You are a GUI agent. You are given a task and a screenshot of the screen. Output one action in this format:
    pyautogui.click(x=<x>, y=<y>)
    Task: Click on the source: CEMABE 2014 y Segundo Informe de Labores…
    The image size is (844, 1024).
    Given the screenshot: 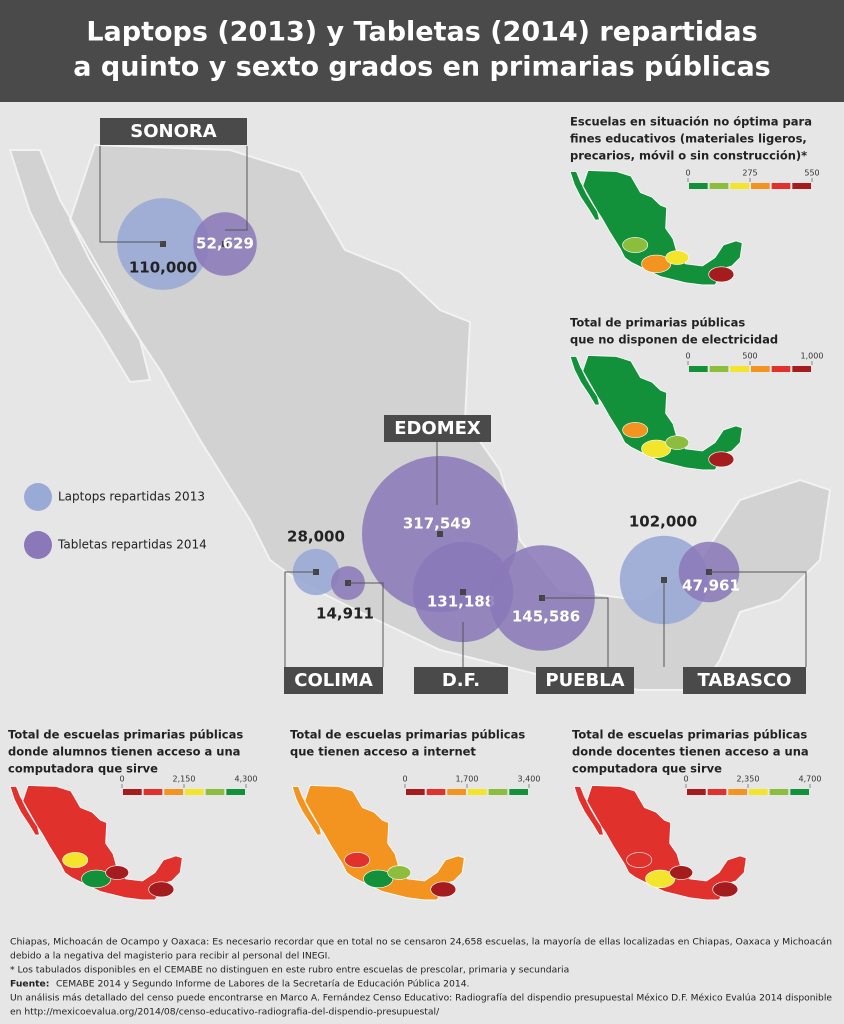 What is the action you would take?
    pyautogui.click(x=262, y=984)
    